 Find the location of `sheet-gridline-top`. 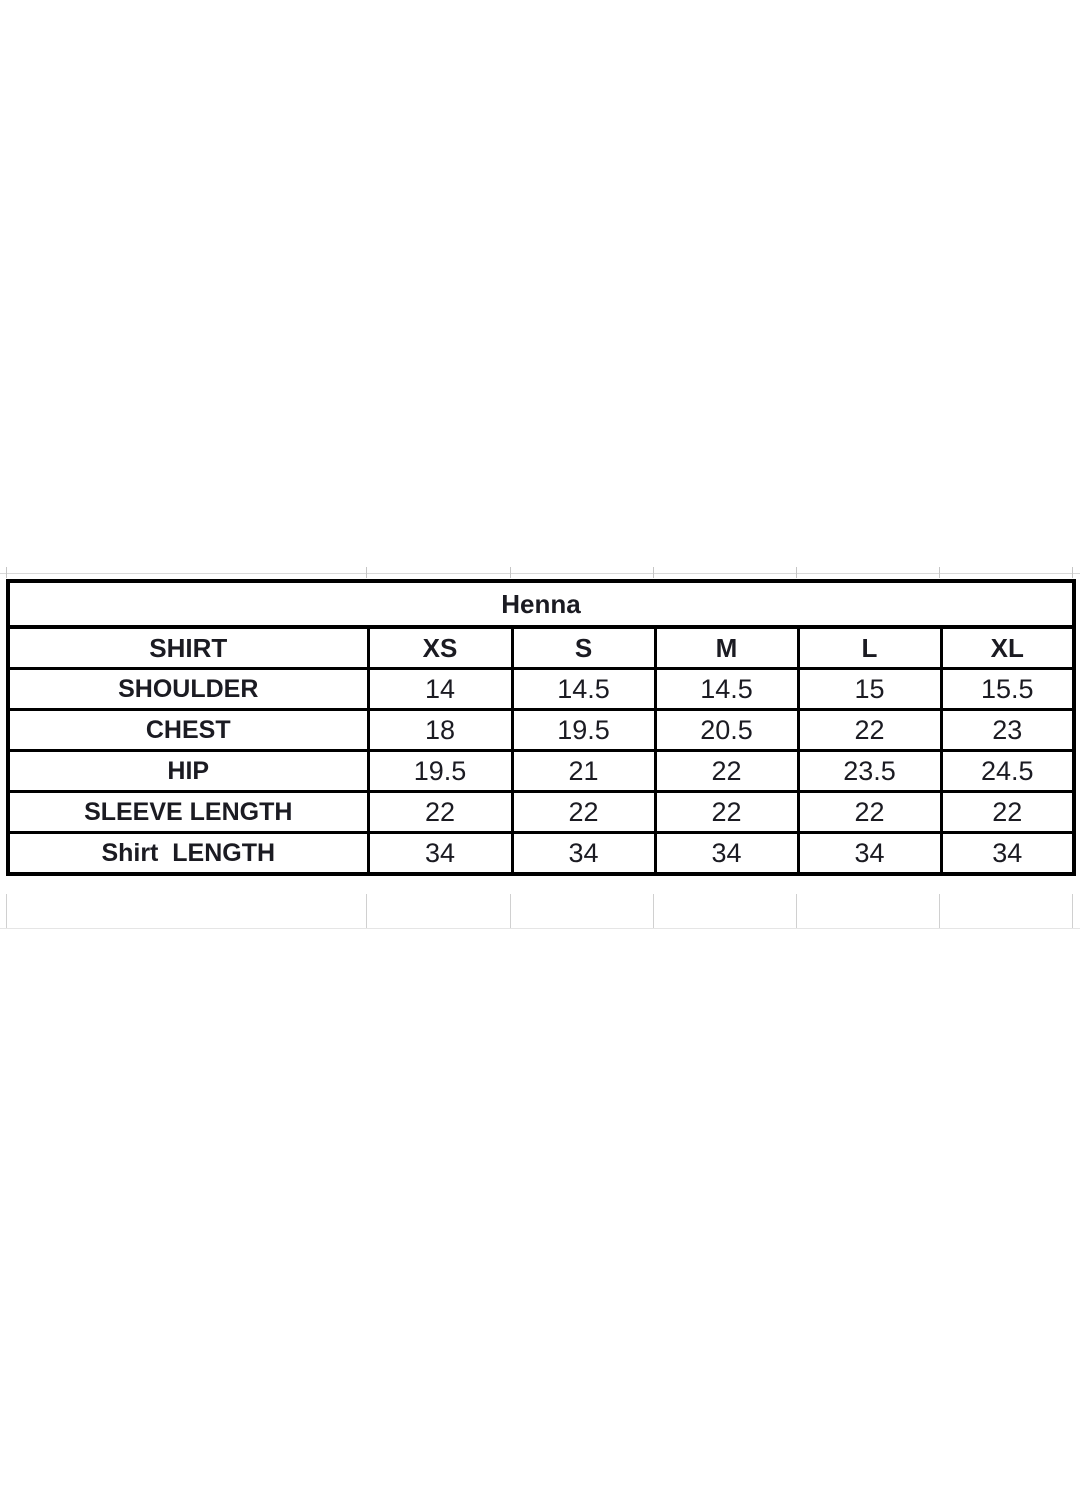

sheet-gridline-top is located at coordinates (540, 573).